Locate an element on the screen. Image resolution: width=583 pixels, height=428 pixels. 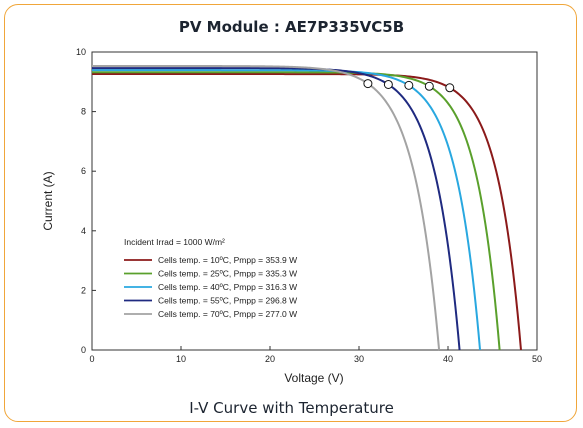
mpp-layer is located at coordinates (409, 86).